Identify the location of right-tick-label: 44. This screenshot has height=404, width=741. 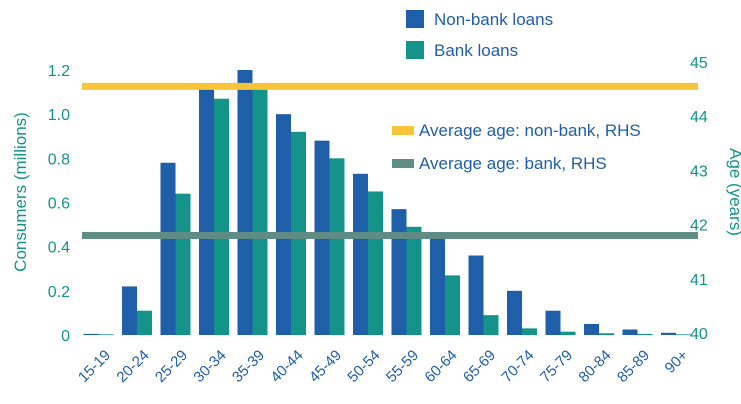
(699, 117).